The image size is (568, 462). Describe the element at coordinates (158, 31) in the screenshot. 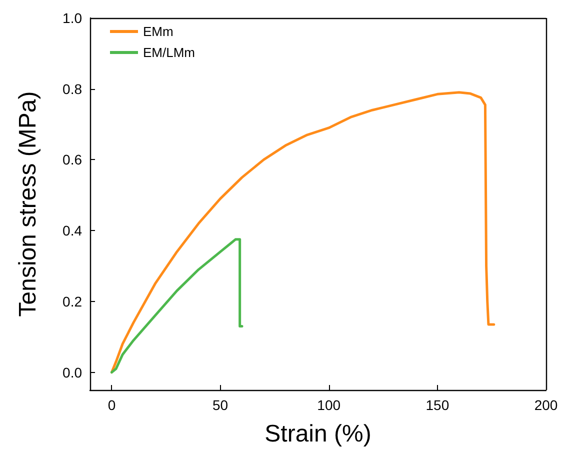

I see `legend-label: EMm` at that location.